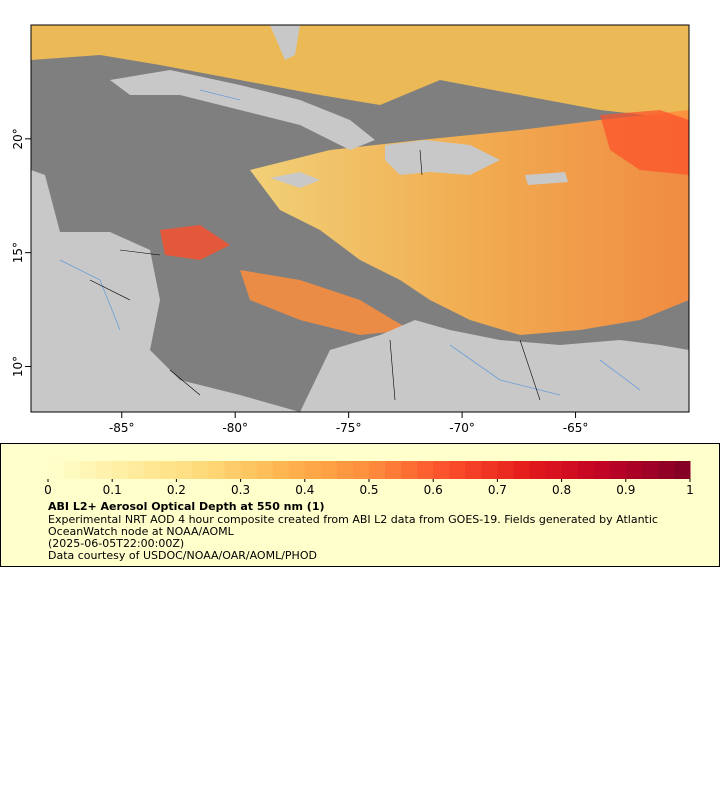 This screenshot has height=800, width=720. I want to click on lon-tick-label: -70°, so click(462, 428).